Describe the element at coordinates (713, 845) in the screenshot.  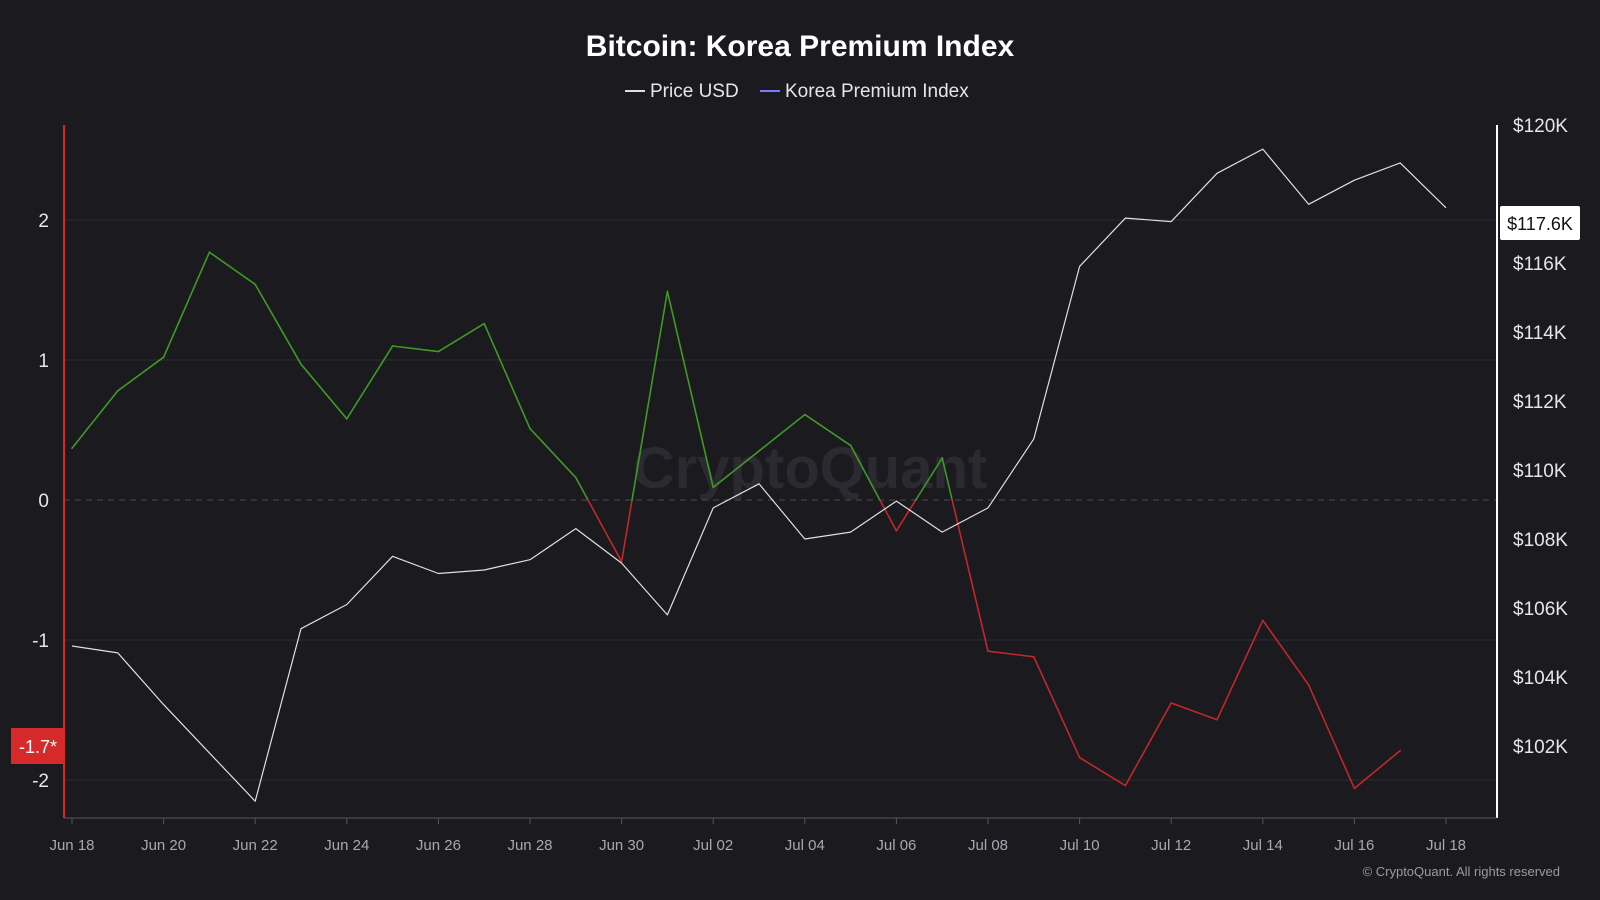
I see `x-tick-label: Jul 02` at that location.